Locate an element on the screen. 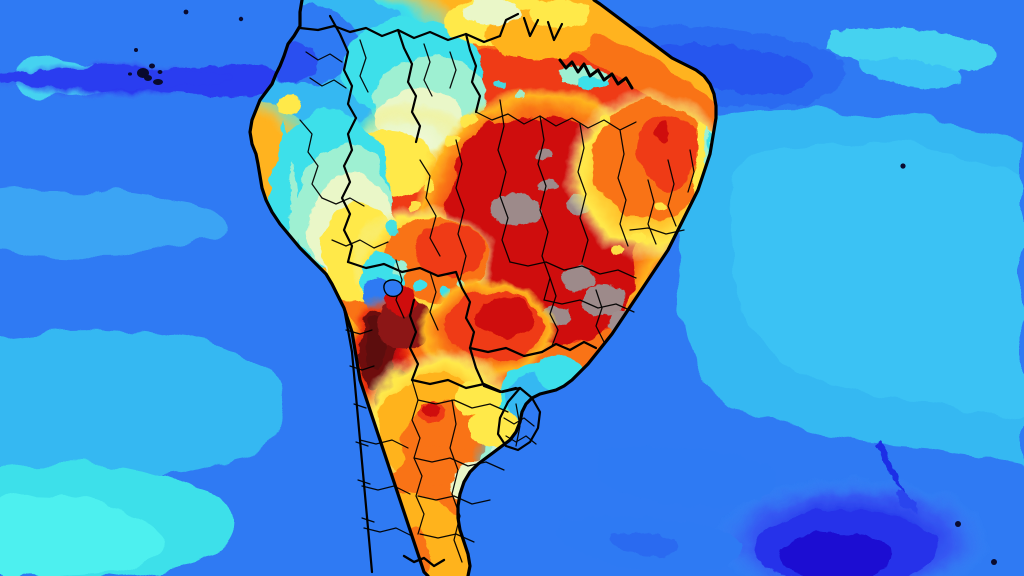  coastline-amazon-delta is located at coordinates (596, 74).